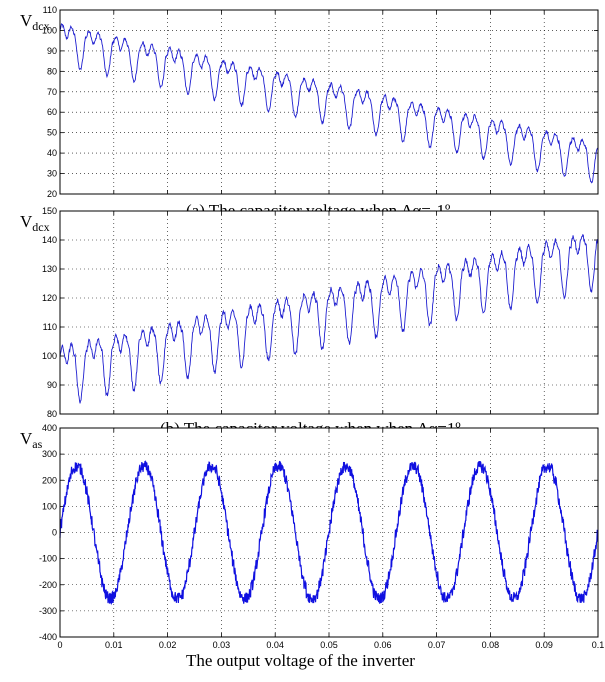 The image size is (605, 682). Describe the element at coordinates (48, 559) in the screenshot. I see `y-tick-label: -100` at that location.